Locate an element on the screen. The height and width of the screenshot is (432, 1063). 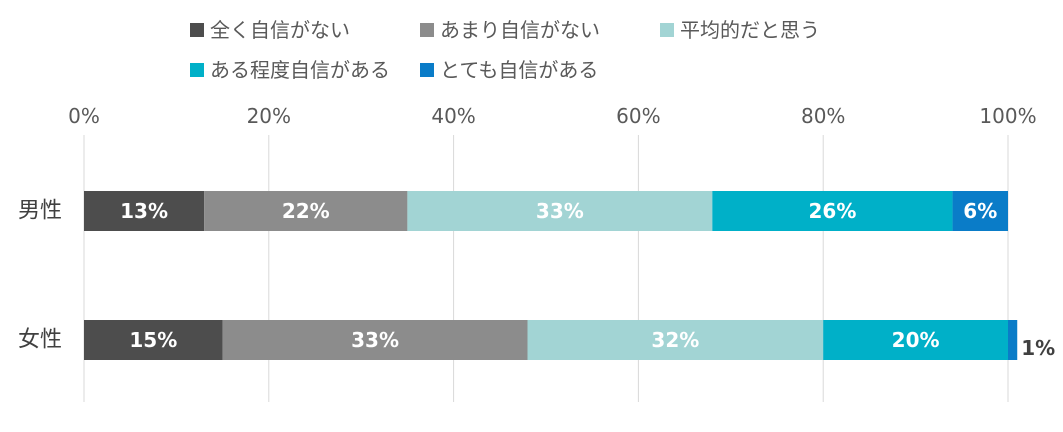
x-tick-label: 80% is located at coordinates (823, 116).